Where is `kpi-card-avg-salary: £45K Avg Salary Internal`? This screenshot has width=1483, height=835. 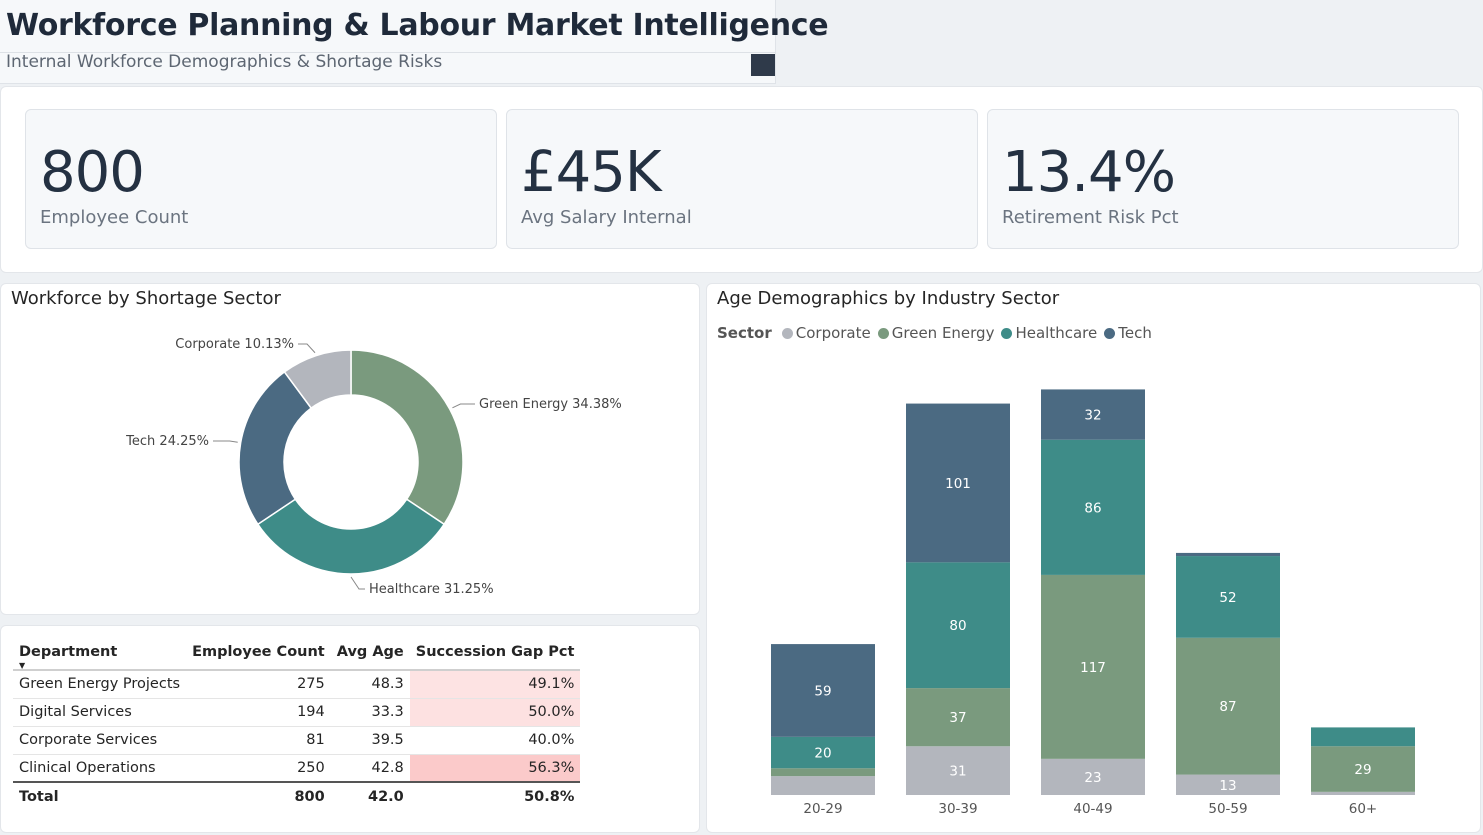 kpi-card-avg-salary: £45K Avg Salary Internal is located at coordinates (742, 179).